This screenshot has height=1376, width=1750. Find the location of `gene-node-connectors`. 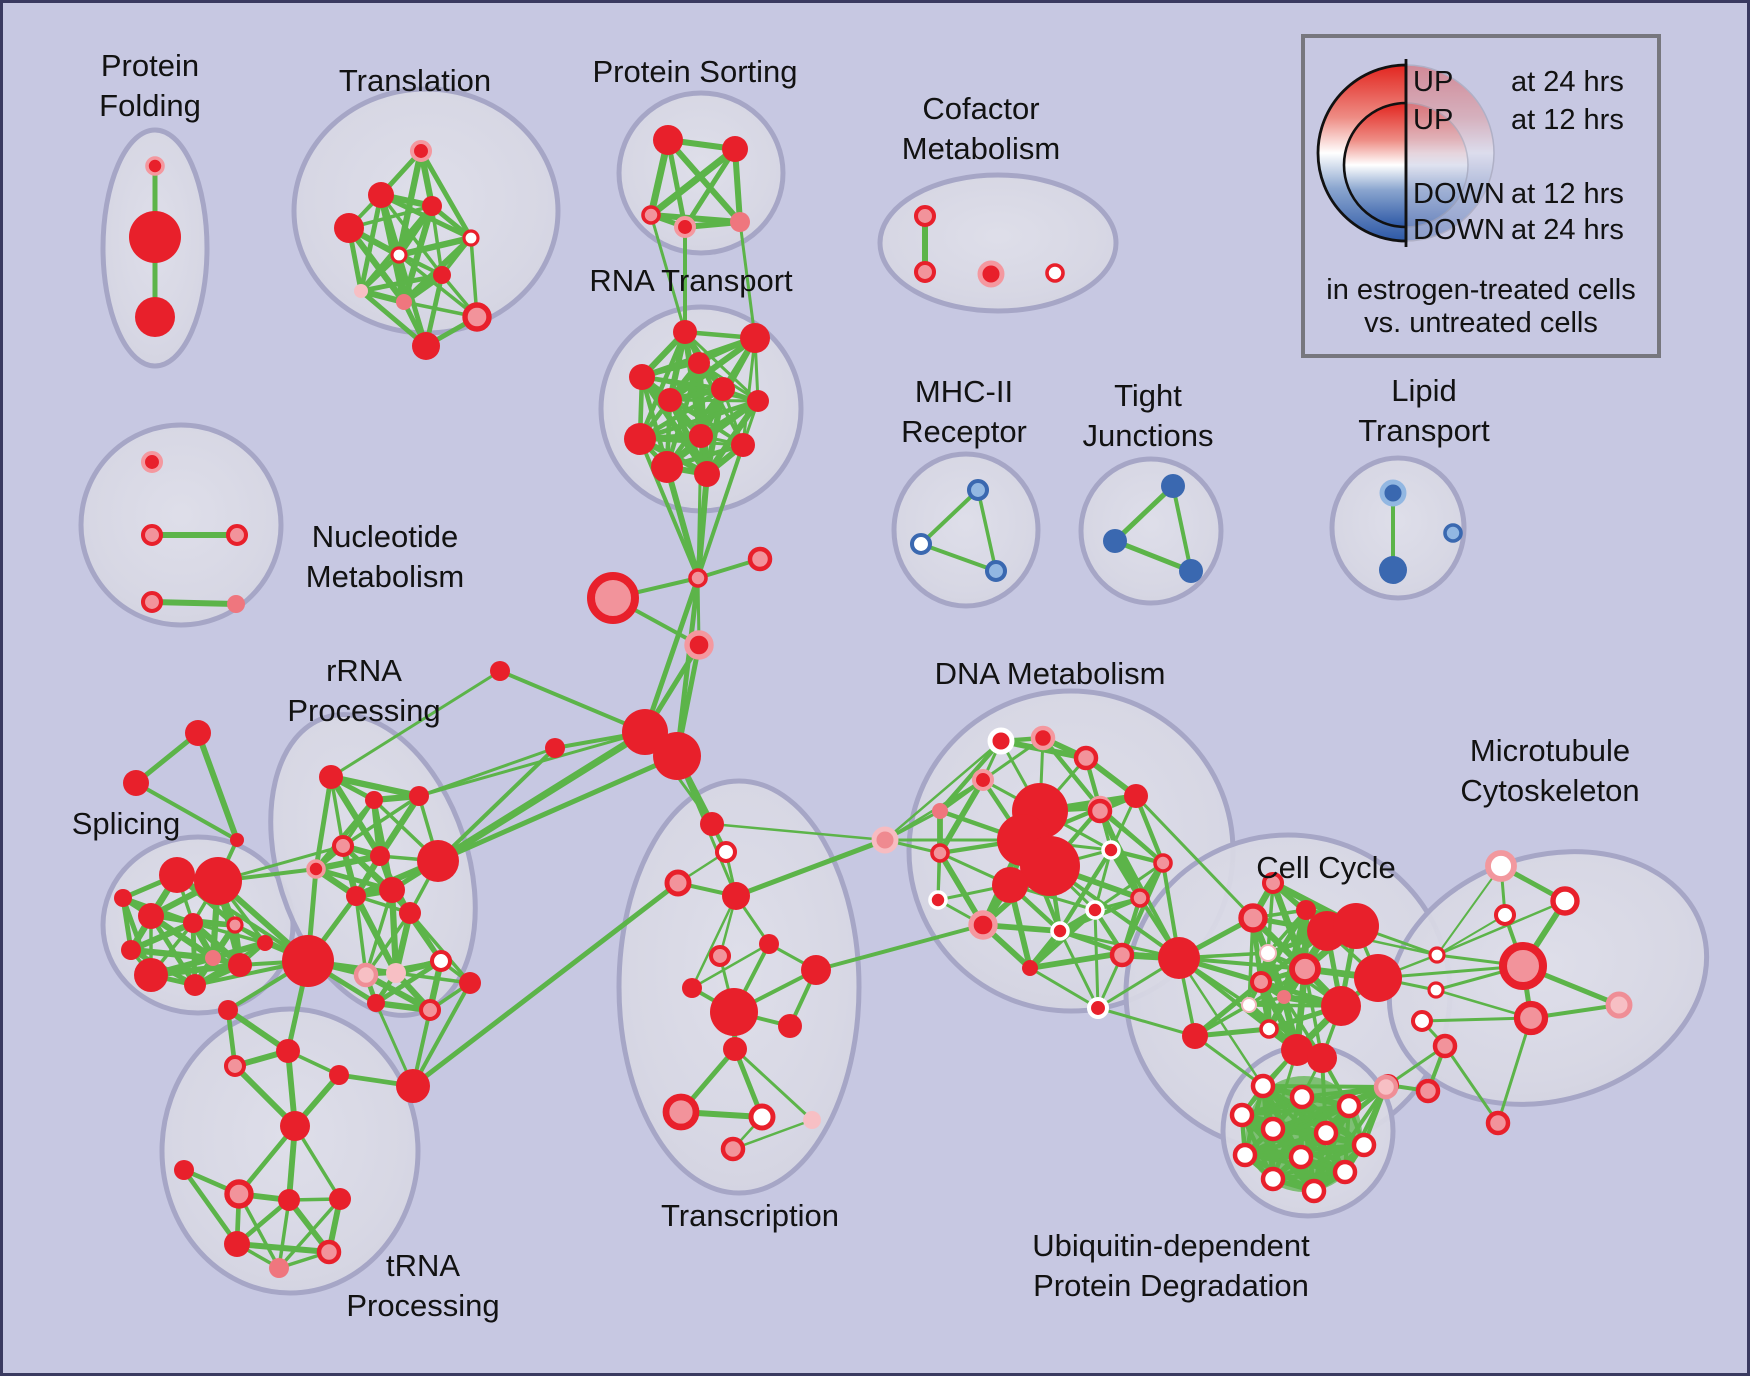

gene-node-connectors is located at coordinates (677, 756).